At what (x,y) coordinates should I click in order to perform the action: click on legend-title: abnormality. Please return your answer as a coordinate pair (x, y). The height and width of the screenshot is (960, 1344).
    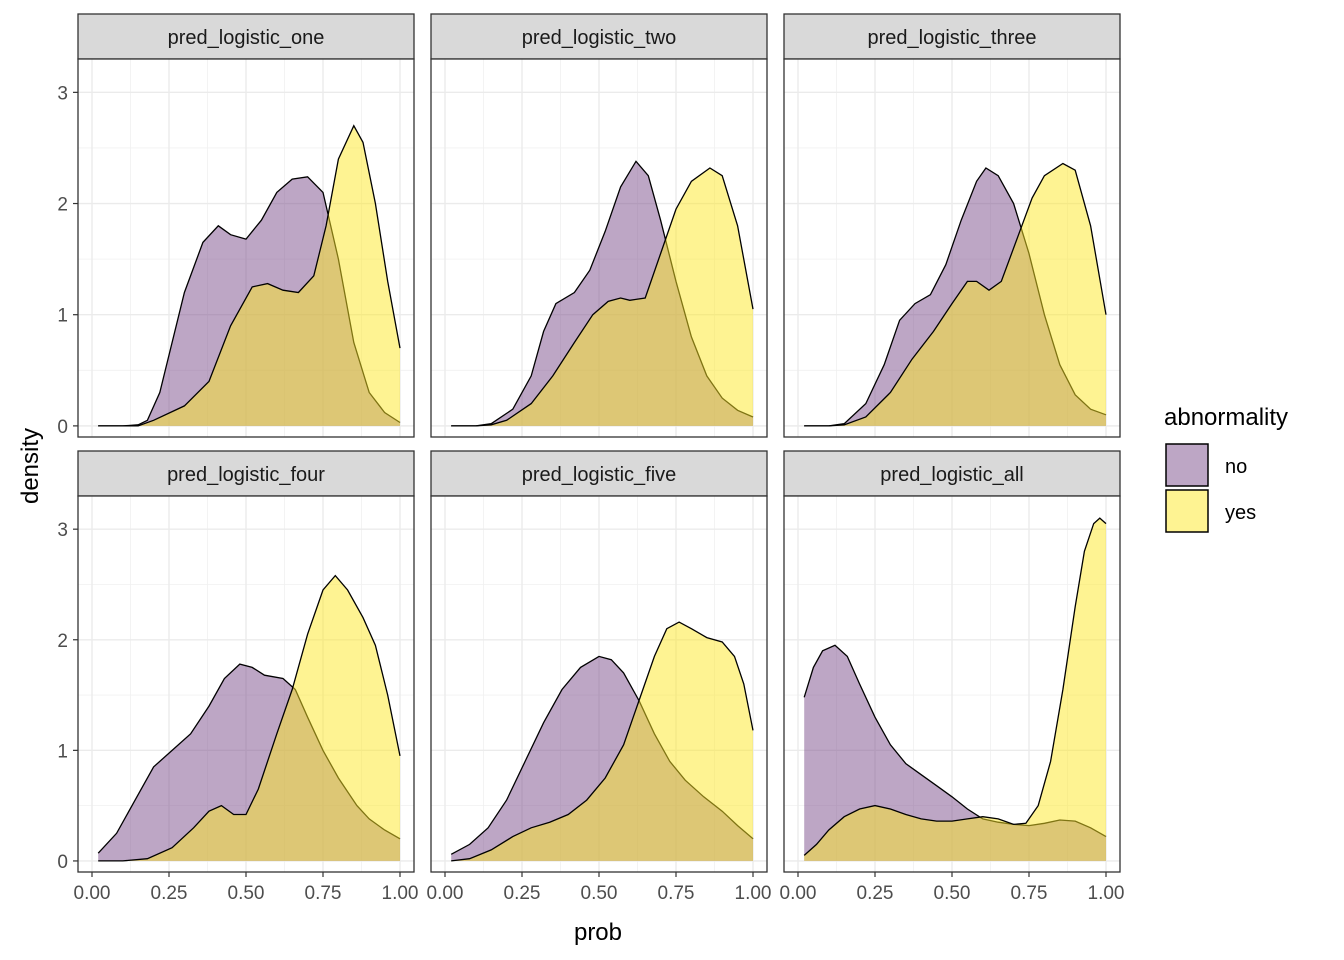
    Looking at the image, I should click on (1226, 417).